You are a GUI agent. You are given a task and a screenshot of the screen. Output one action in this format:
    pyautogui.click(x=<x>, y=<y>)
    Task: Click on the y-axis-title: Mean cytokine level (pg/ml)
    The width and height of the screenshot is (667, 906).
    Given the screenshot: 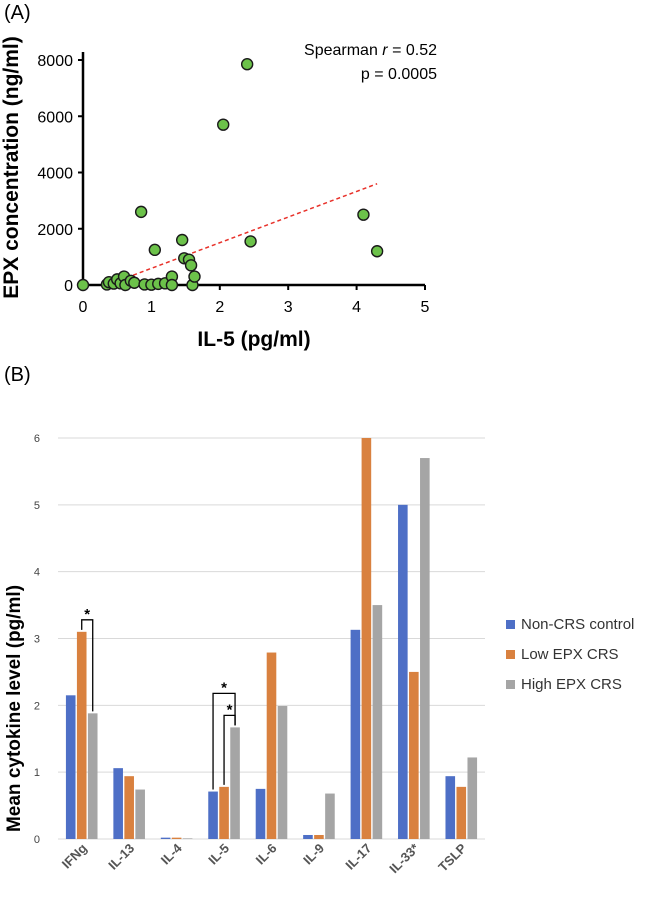 What is the action you would take?
    pyautogui.click(x=14, y=708)
    